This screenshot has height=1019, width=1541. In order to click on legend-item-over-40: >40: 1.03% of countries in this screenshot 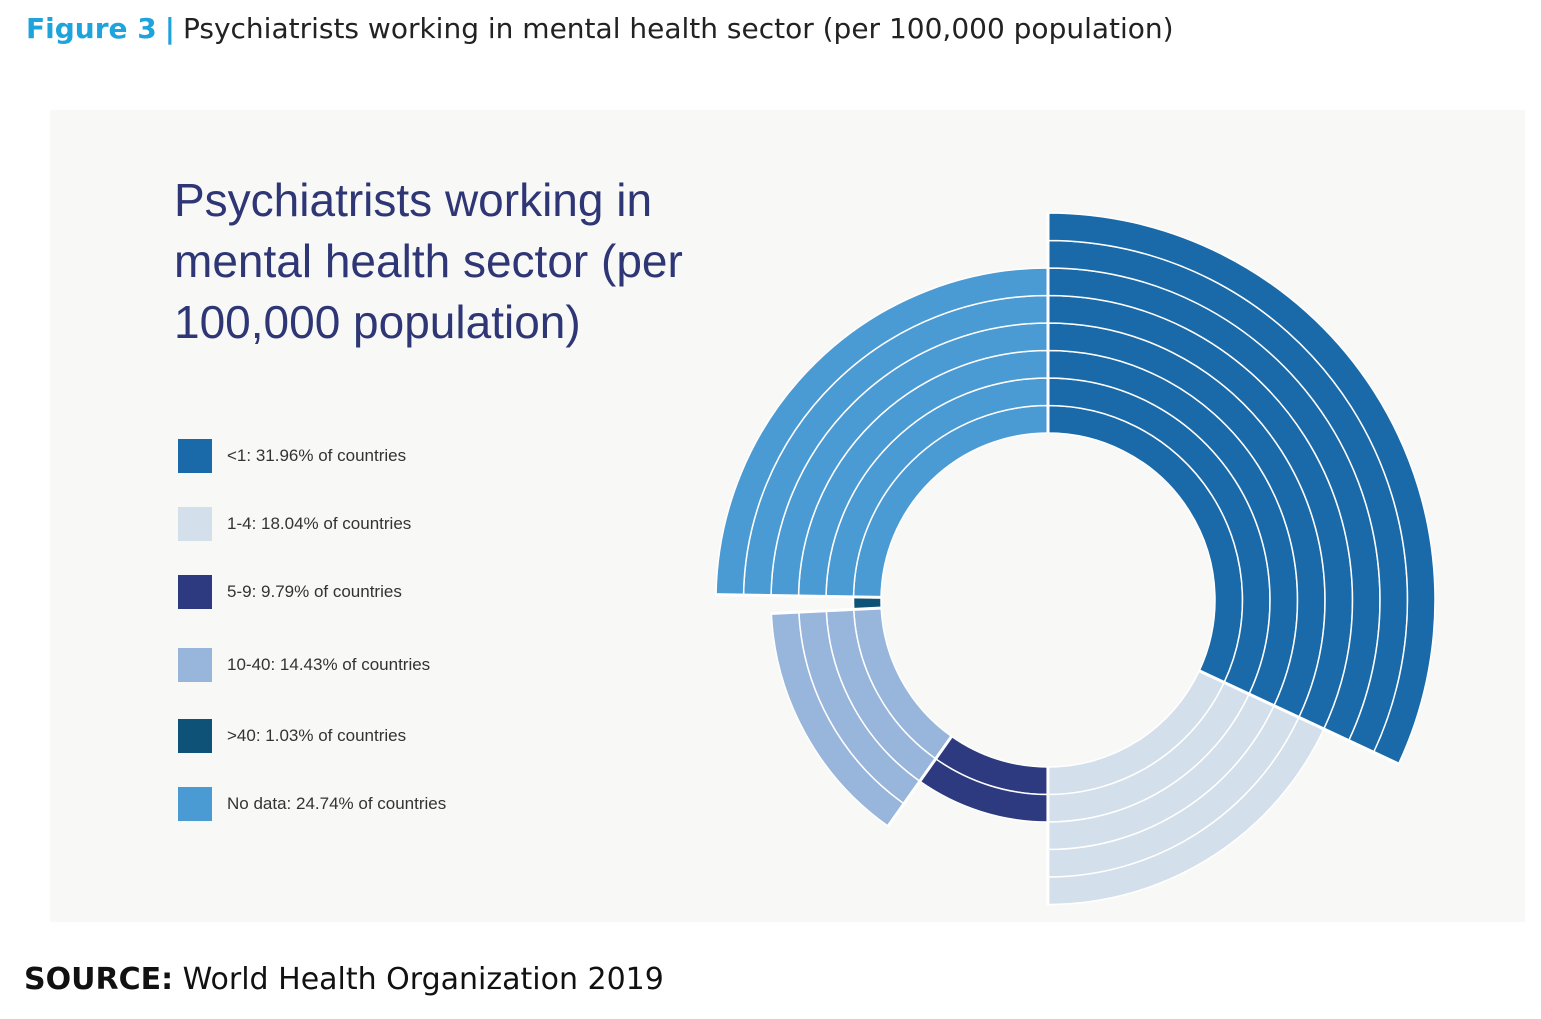, I will do `click(358, 736)`.